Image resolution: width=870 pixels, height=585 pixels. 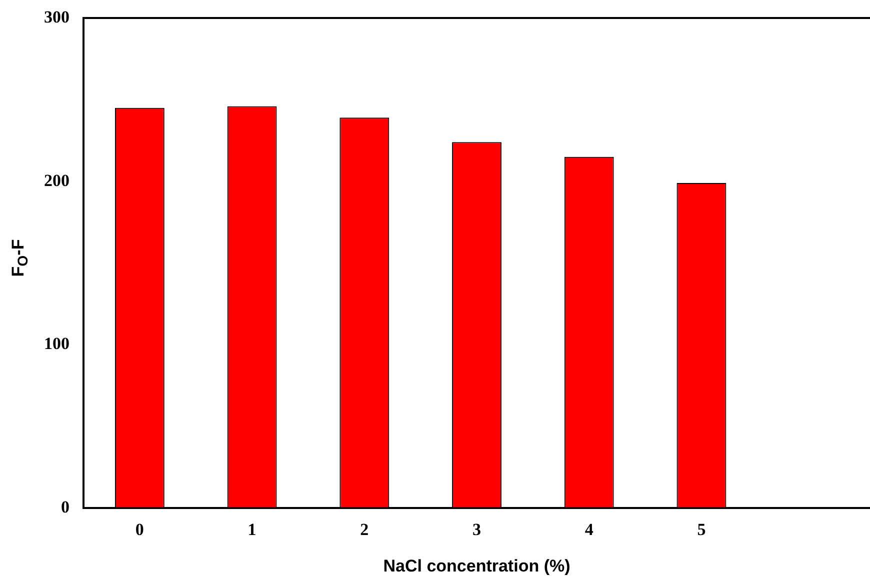 What do you see at coordinates (57, 16) in the screenshot?
I see `y-tick-label: 300` at bounding box center [57, 16].